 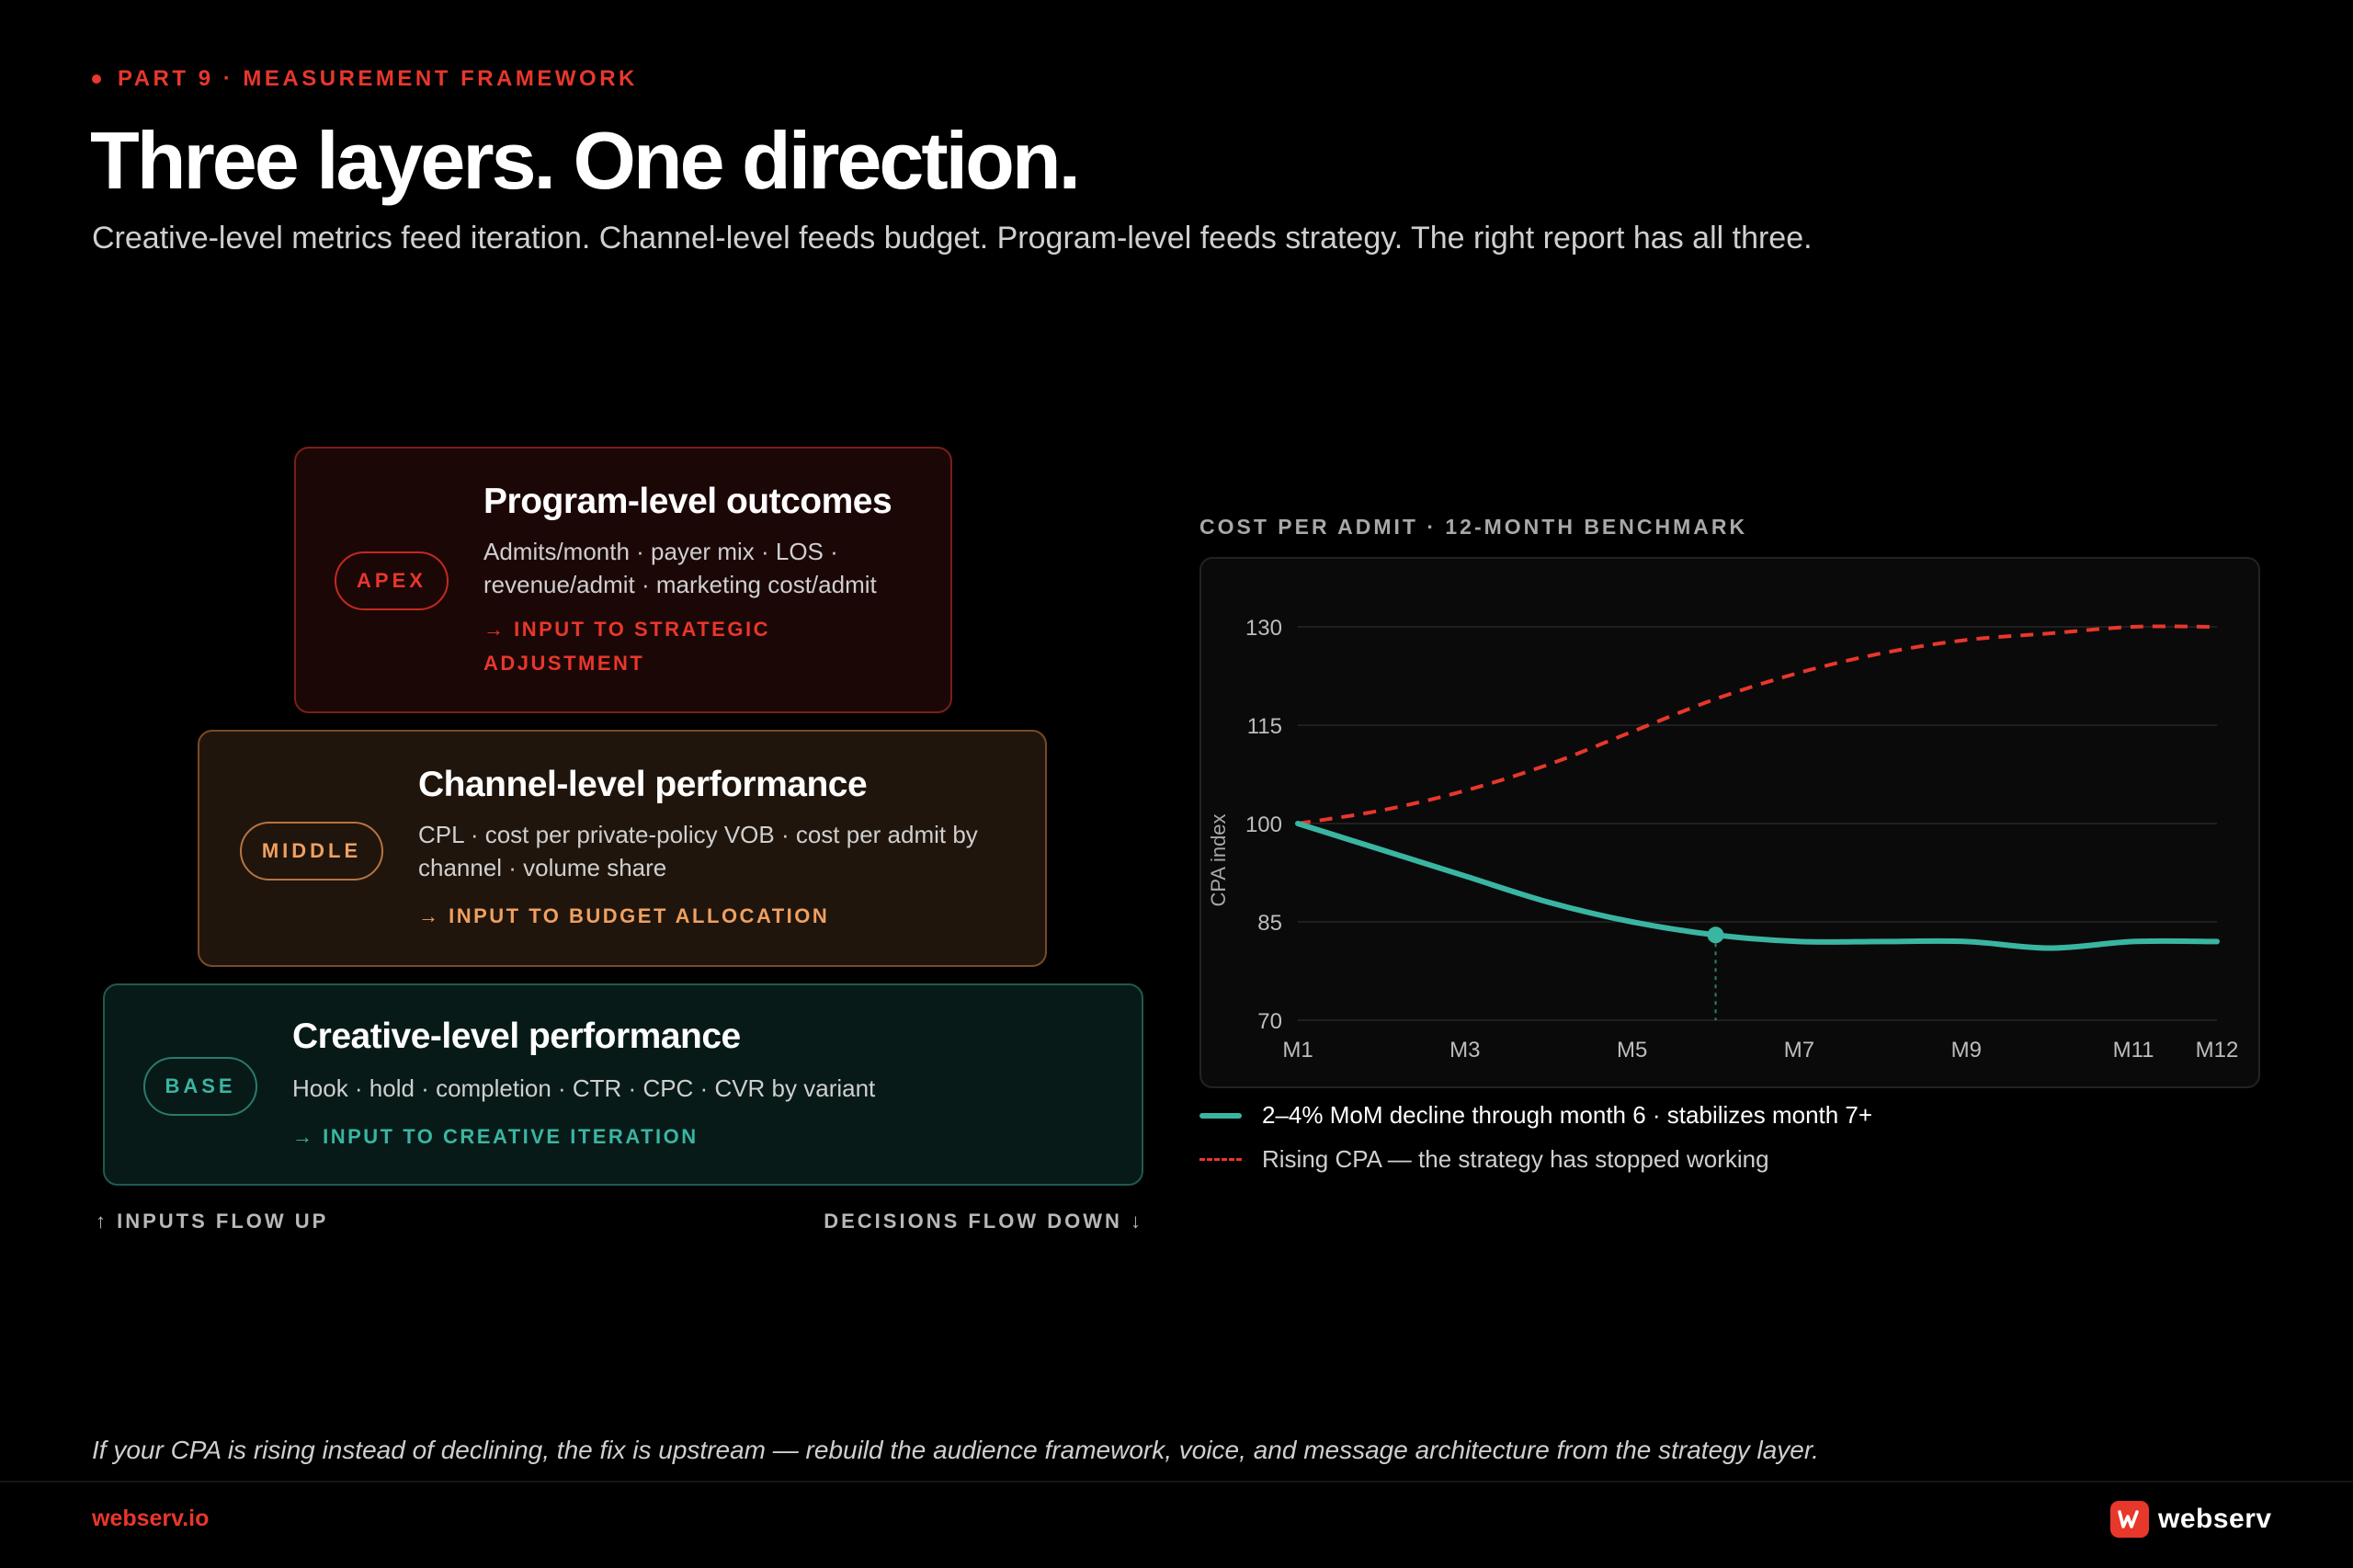 I want to click on eyebrow: PART 9 · MEASUREMENT FRAMEWORK, so click(x=365, y=79).